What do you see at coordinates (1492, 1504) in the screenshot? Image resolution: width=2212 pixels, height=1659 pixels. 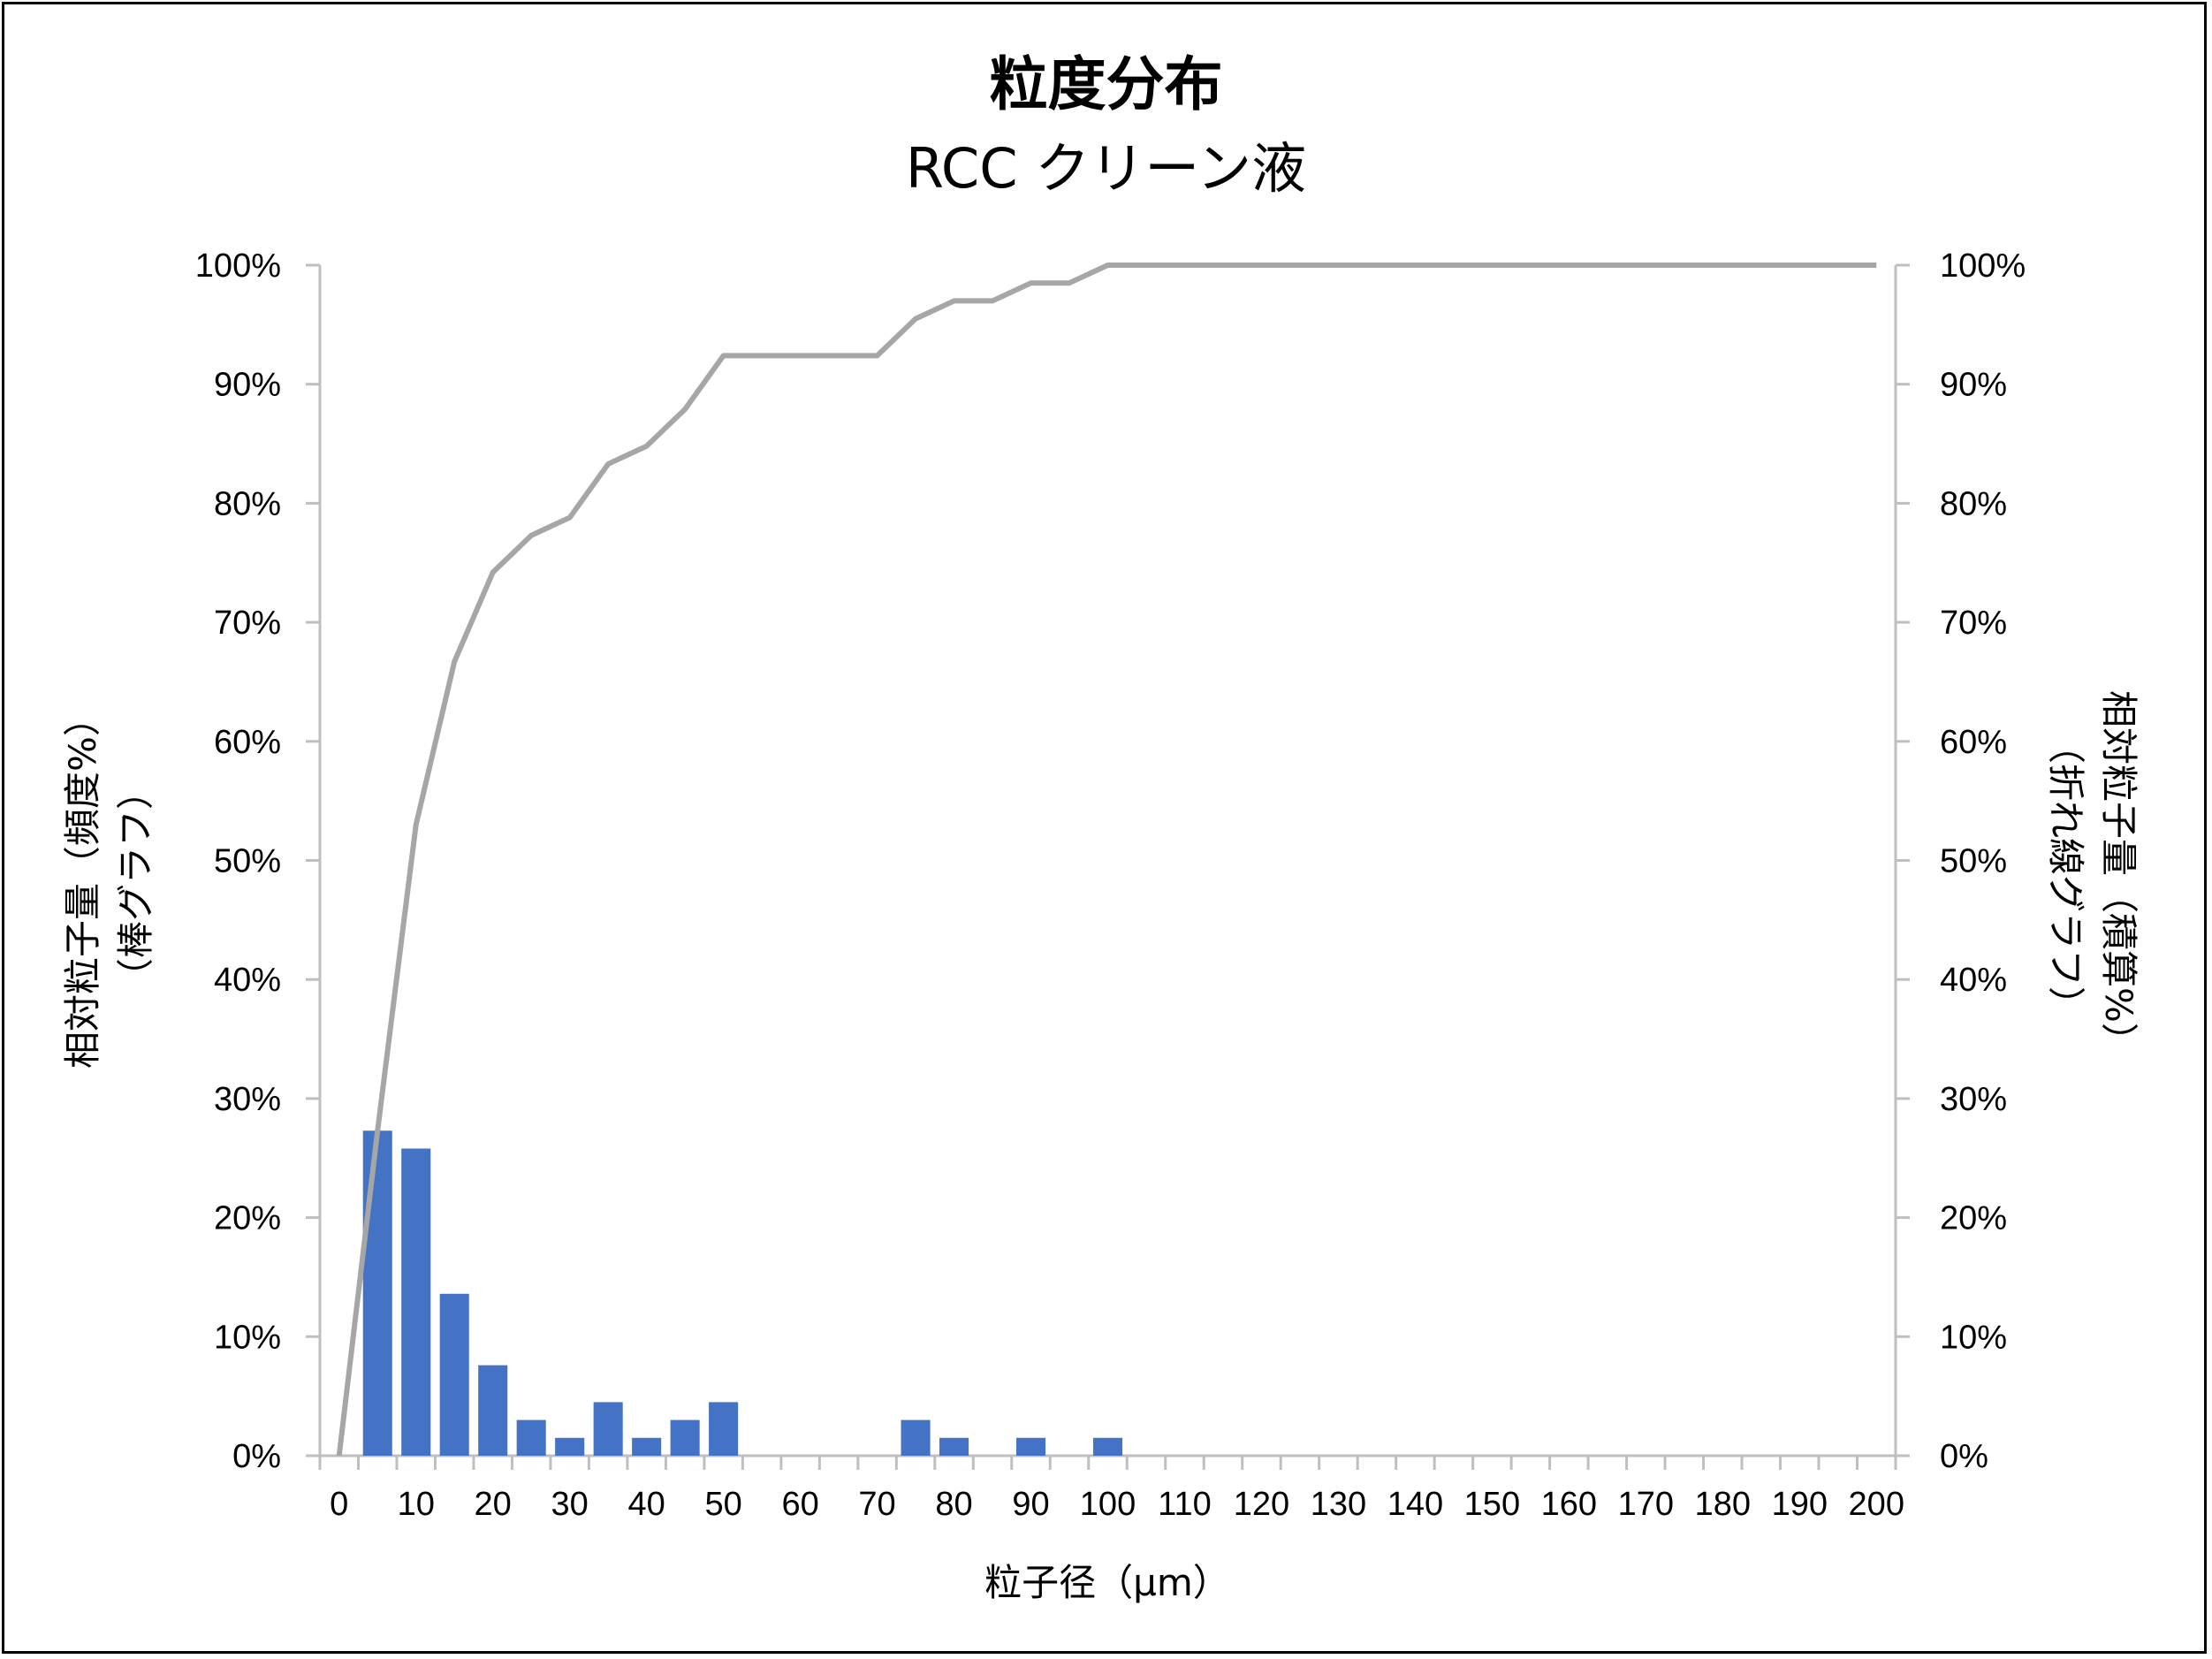 I see `x-tick-label: 150` at bounding box center [1492, 1504].